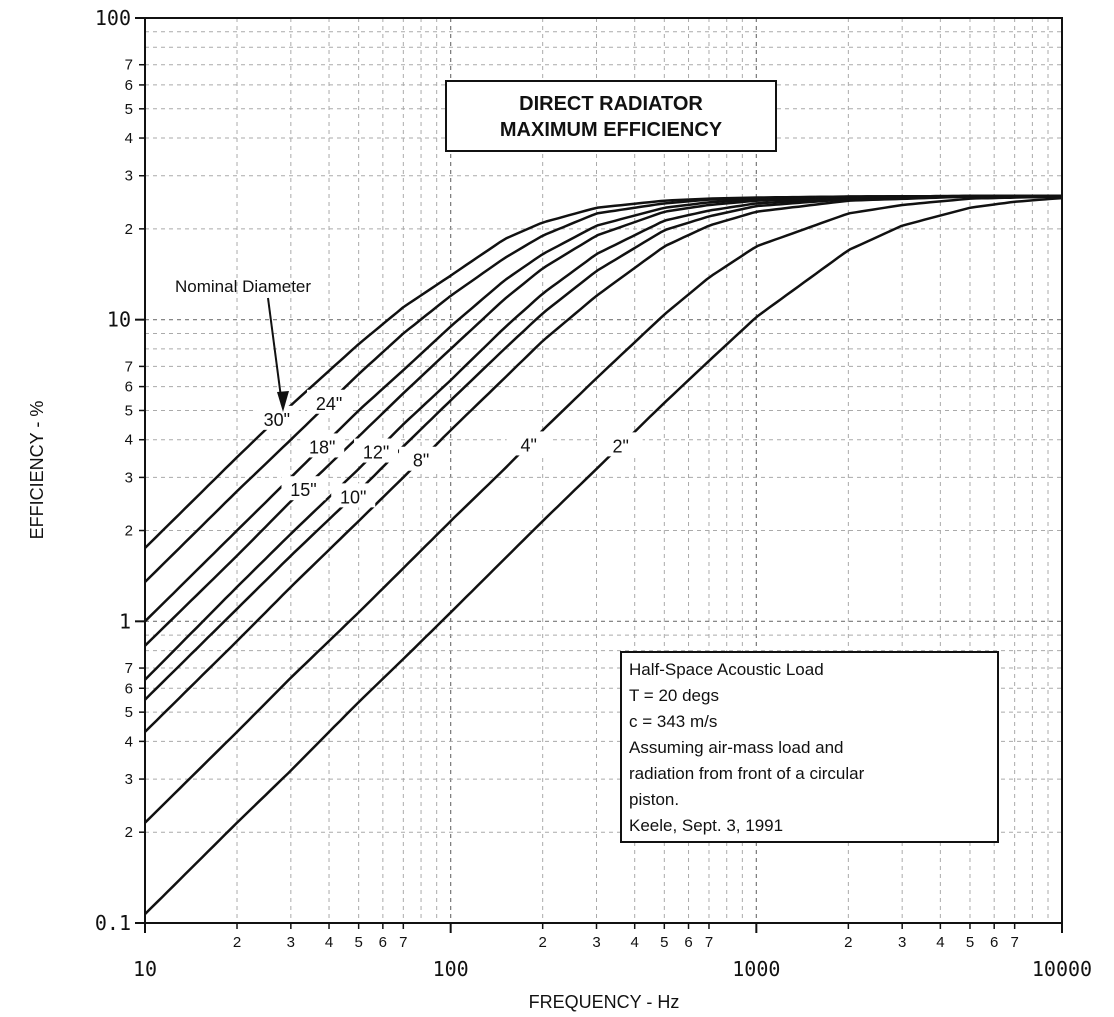 The height and width of the screenshot is (1017, 1114). Describe the element at coordinates (119, 320) in the screenshot. I see `y-tick-label: 10` at that location.